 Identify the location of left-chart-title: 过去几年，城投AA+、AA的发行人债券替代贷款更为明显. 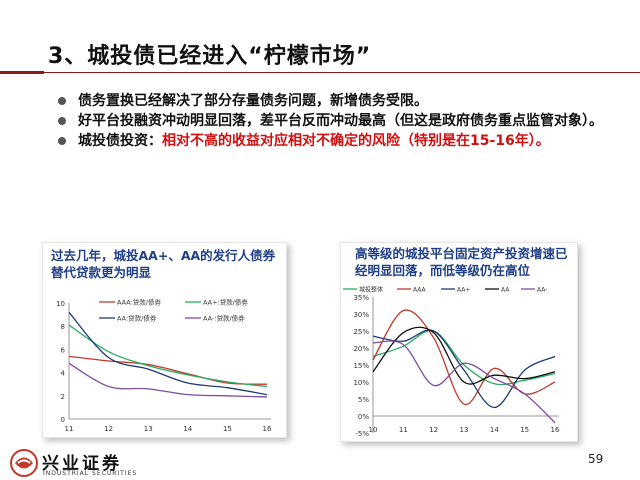
(163, 264).